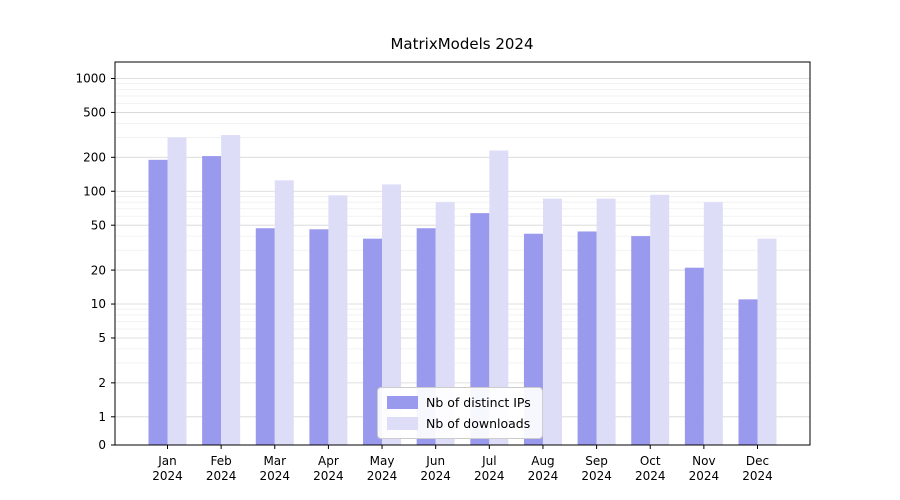 The width and height of the screenshot is (900, 500). What do you see at coordinates (641, 340) in the screenshot?
I see `bar-distinct-ips-oct` at bounding box center [641, 340].